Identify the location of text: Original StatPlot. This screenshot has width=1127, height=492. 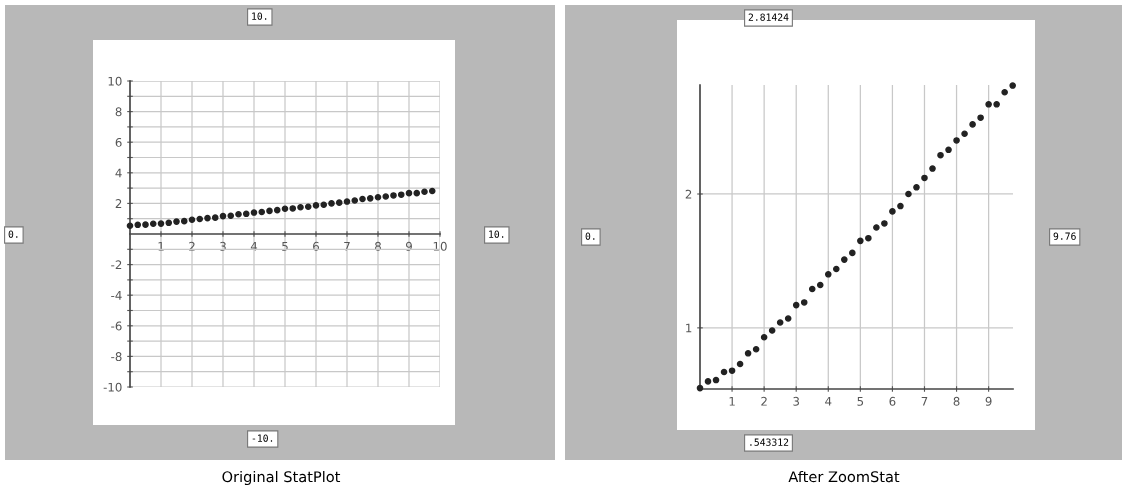
(281, 478).